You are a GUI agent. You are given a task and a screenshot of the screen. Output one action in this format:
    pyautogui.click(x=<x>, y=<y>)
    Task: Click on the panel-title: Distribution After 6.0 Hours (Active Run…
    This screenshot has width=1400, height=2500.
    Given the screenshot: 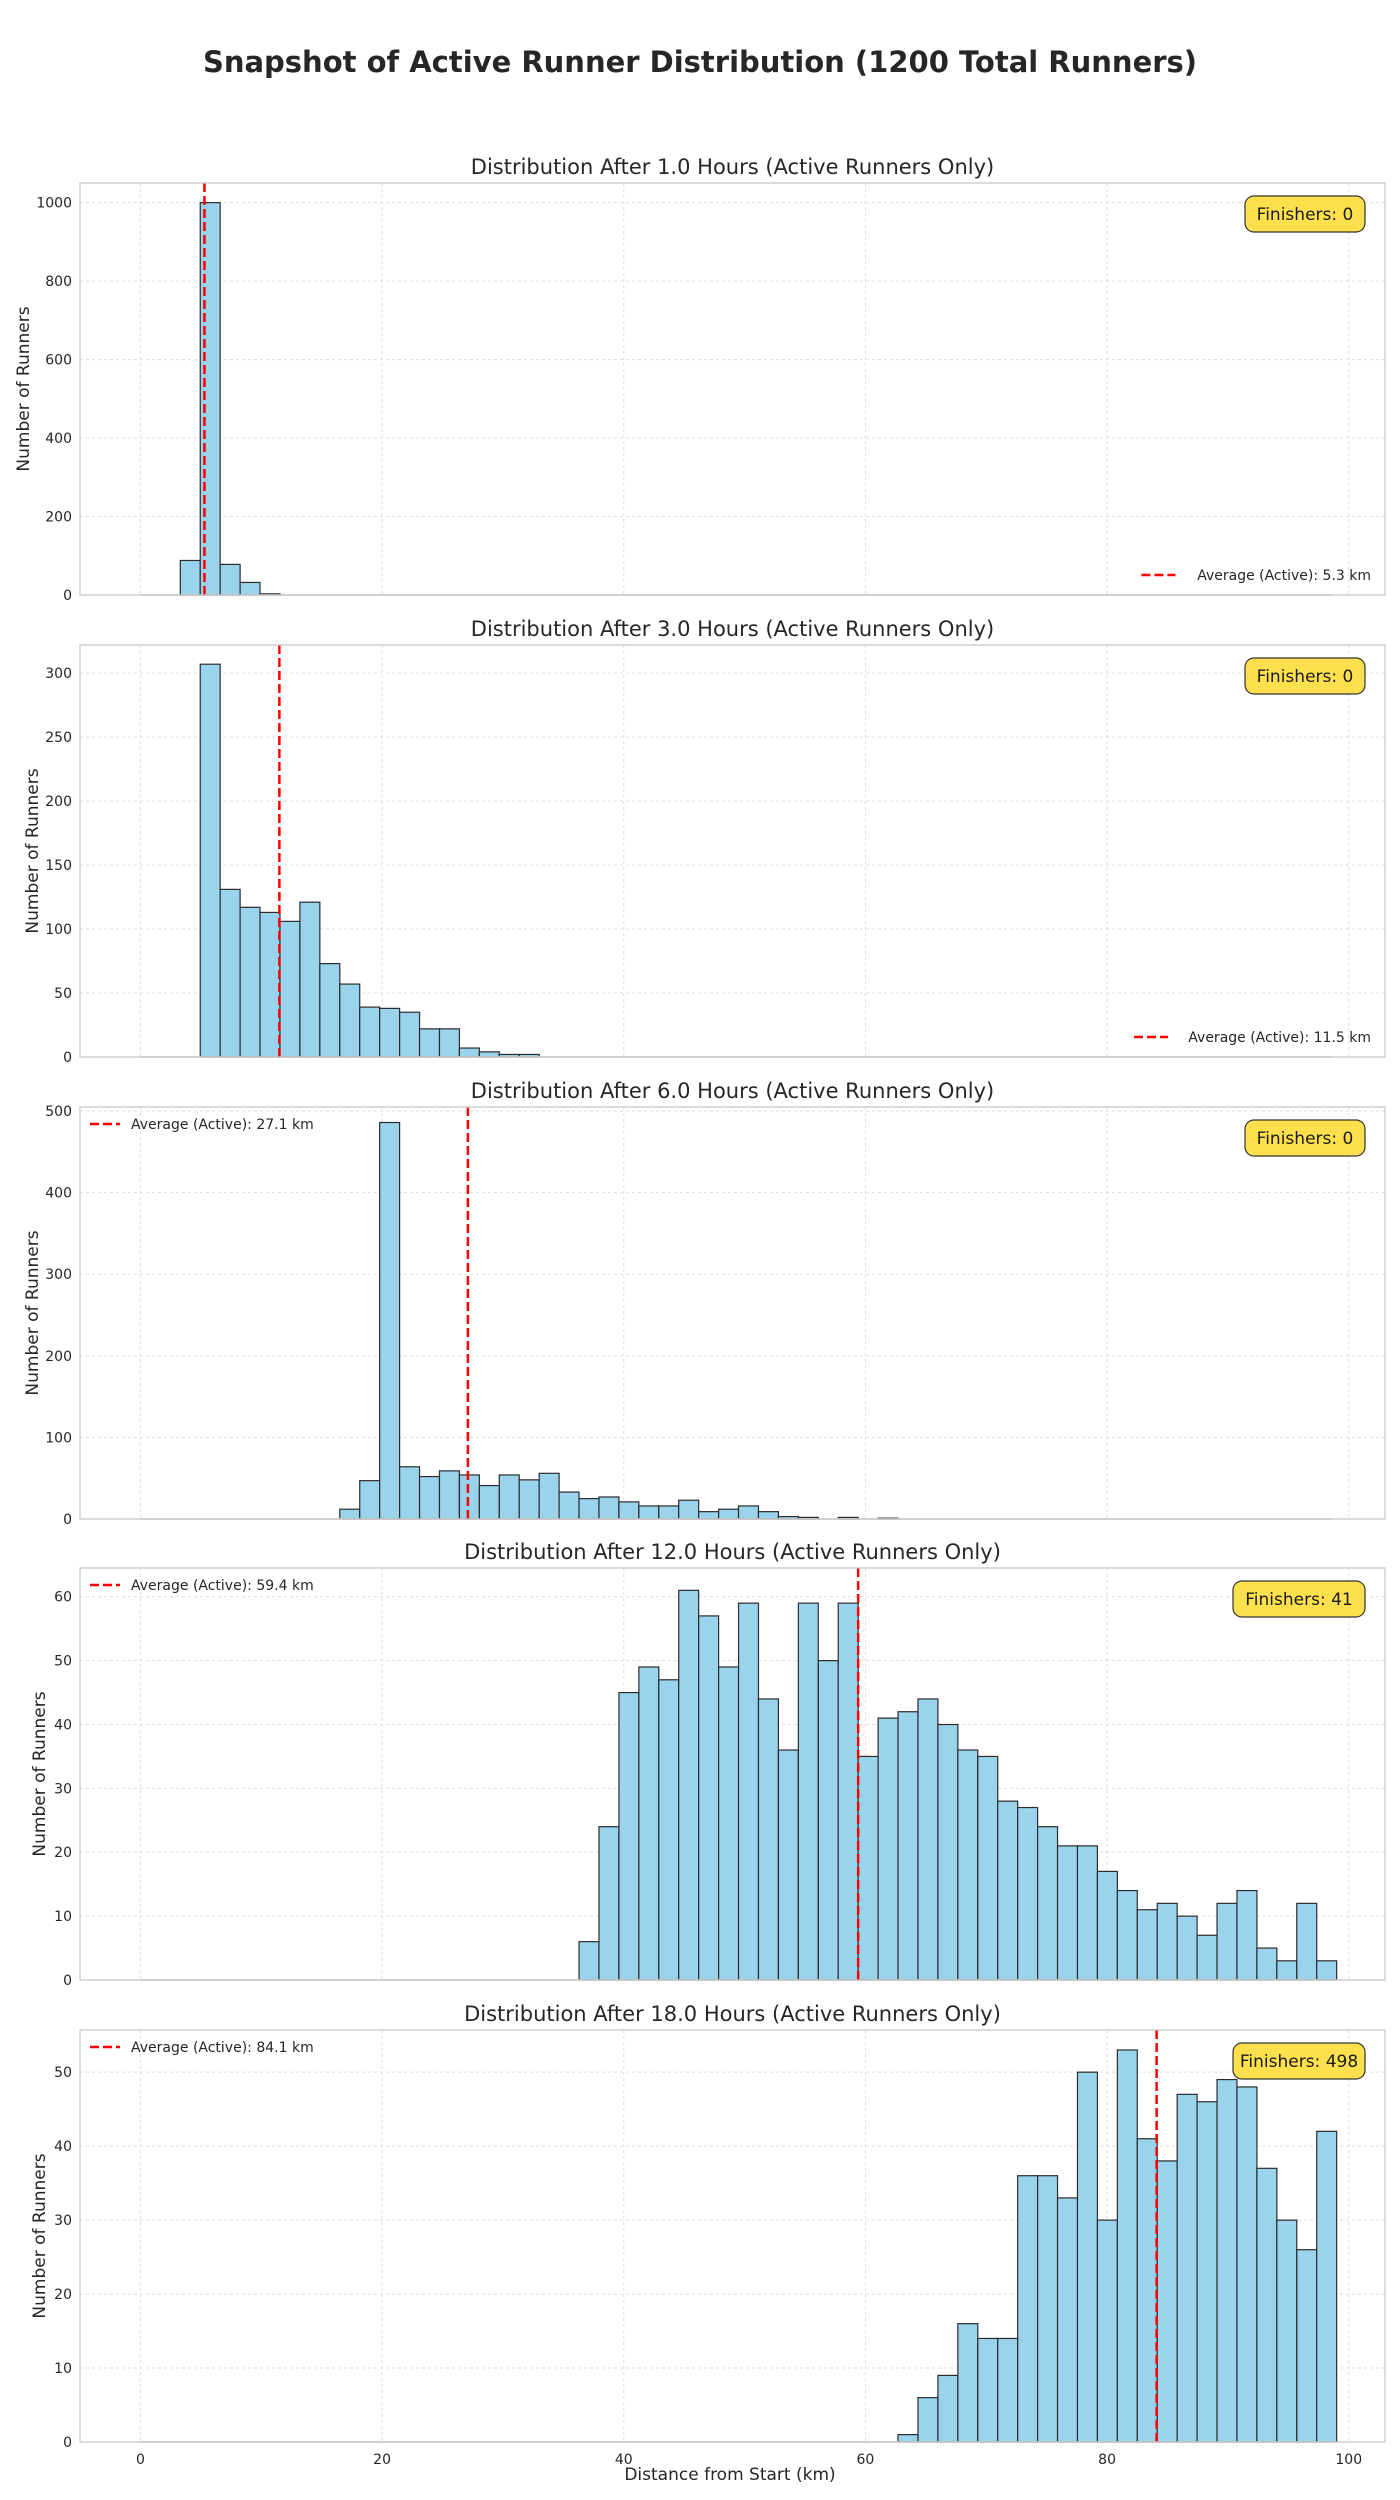 What is the action you would take?
    pyautogui.click(x=732, y=1091)
    